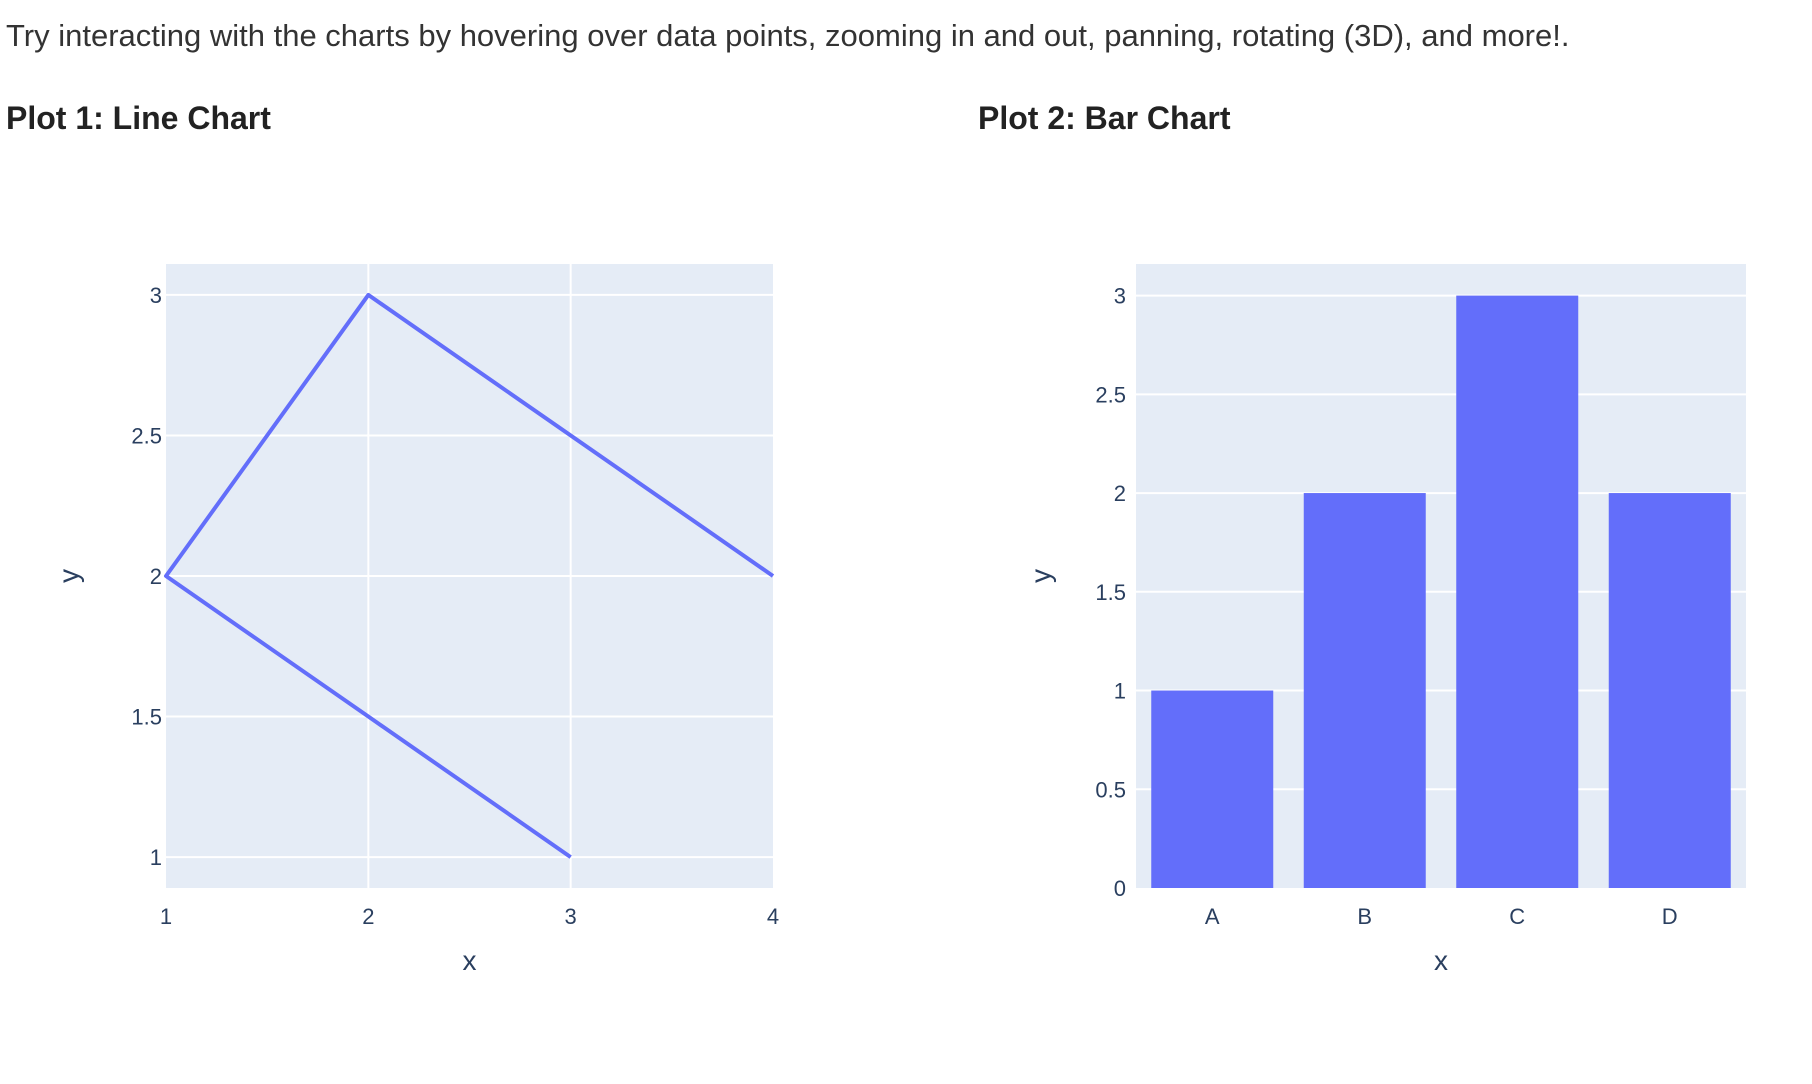  Describe the element at coordinates (1441, 916) in the screenshot. I see `bar-chart-x-ticks: A B C D` at that location.